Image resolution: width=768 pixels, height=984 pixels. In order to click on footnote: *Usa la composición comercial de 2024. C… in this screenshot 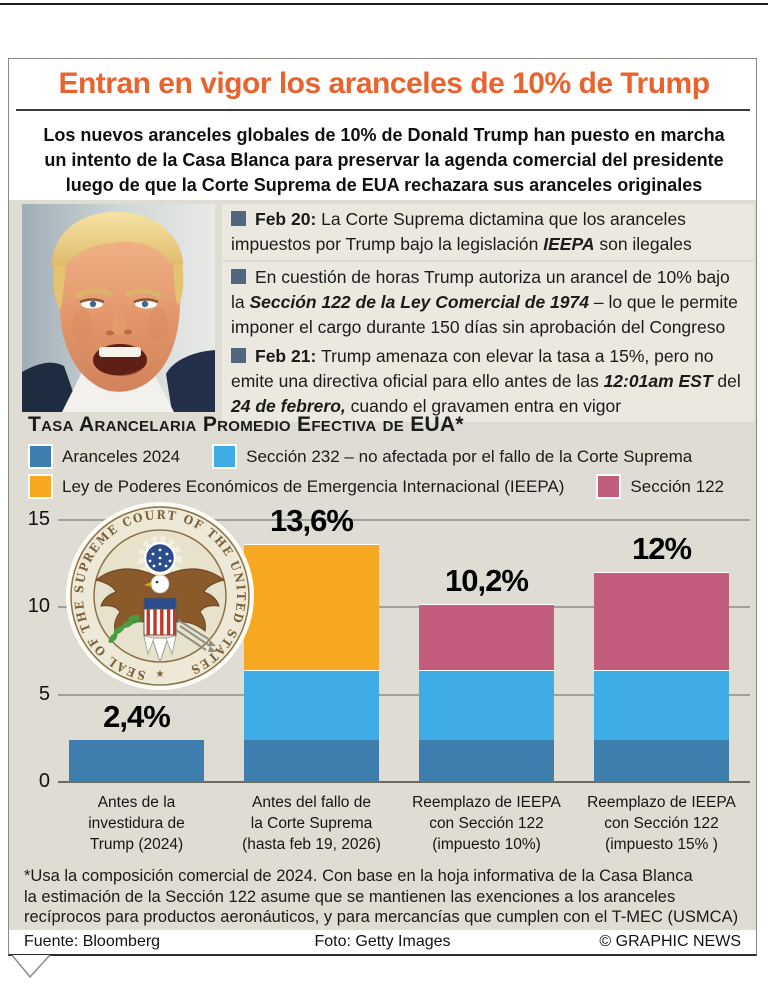, I will do `click(381, 896)`.